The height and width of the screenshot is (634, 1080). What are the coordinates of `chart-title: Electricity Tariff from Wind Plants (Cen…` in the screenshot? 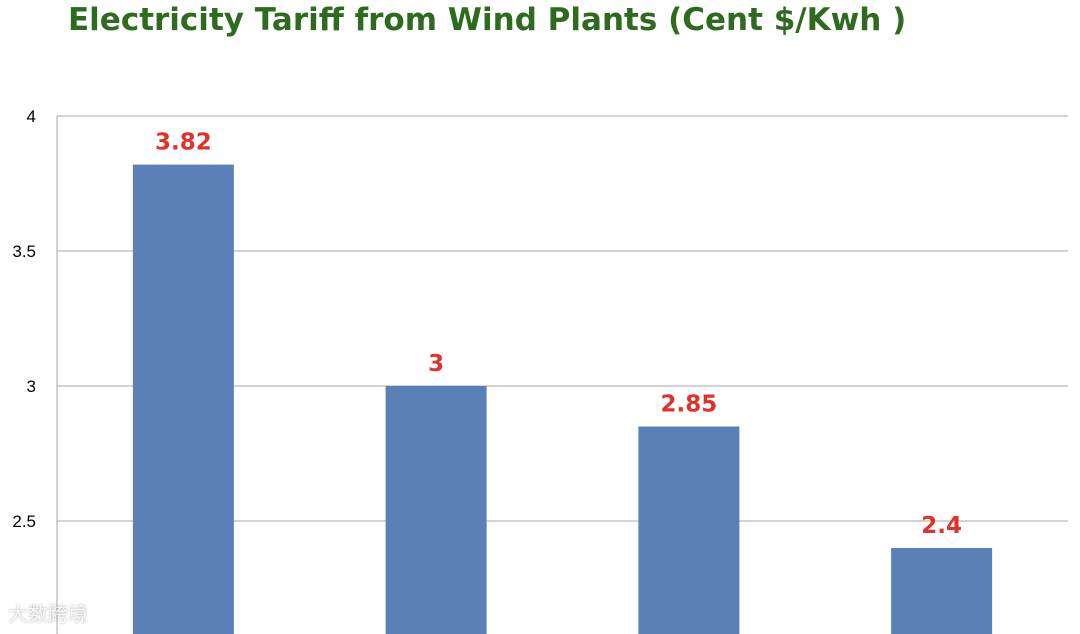 It's located at (487, 20).